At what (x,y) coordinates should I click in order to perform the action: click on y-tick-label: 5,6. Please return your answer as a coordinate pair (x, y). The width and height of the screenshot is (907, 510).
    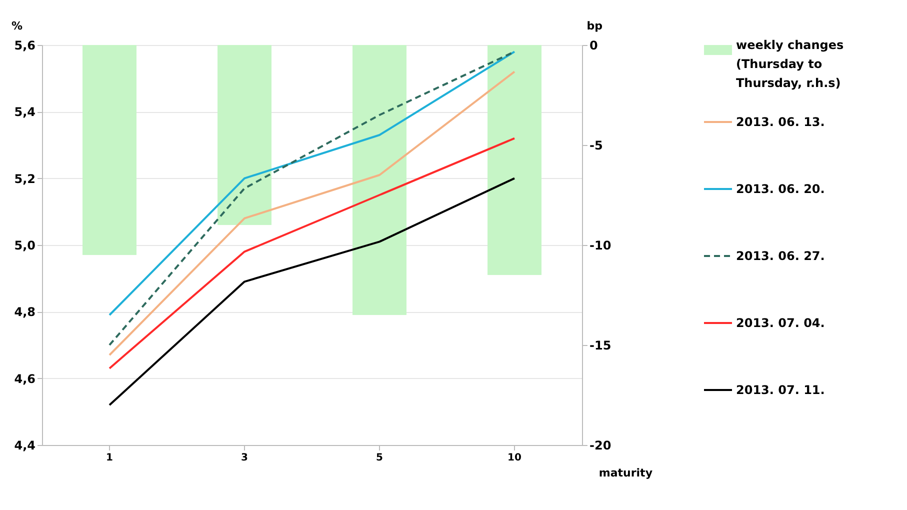
    Looking at the image, I should click on (25, 45).